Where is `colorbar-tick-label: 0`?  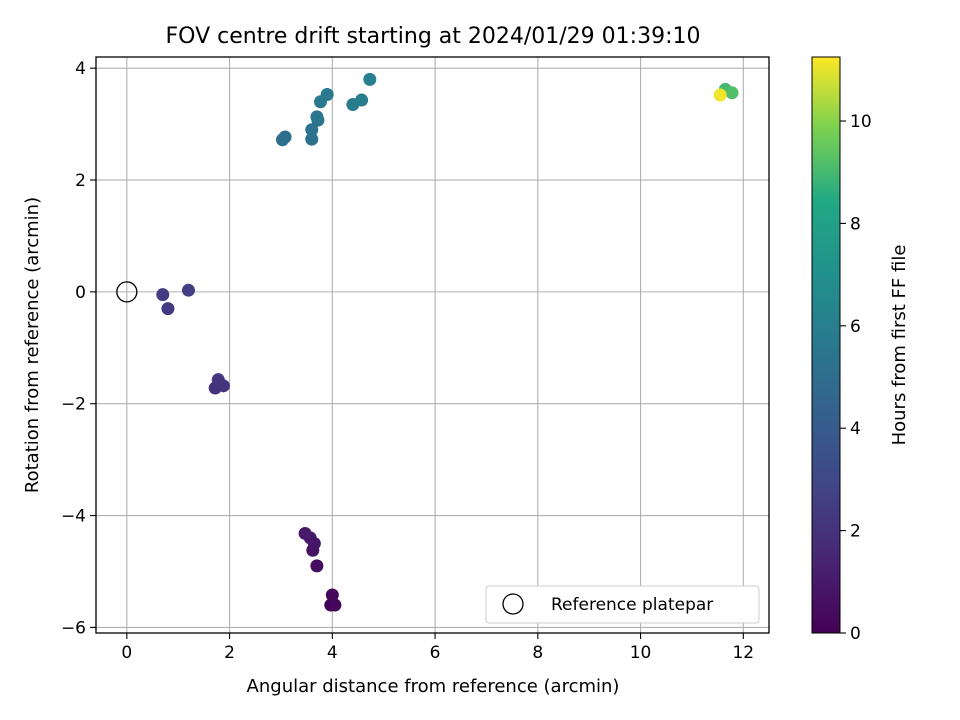
colorbar-tick-label: 0 is located at coordinates (855, 634).